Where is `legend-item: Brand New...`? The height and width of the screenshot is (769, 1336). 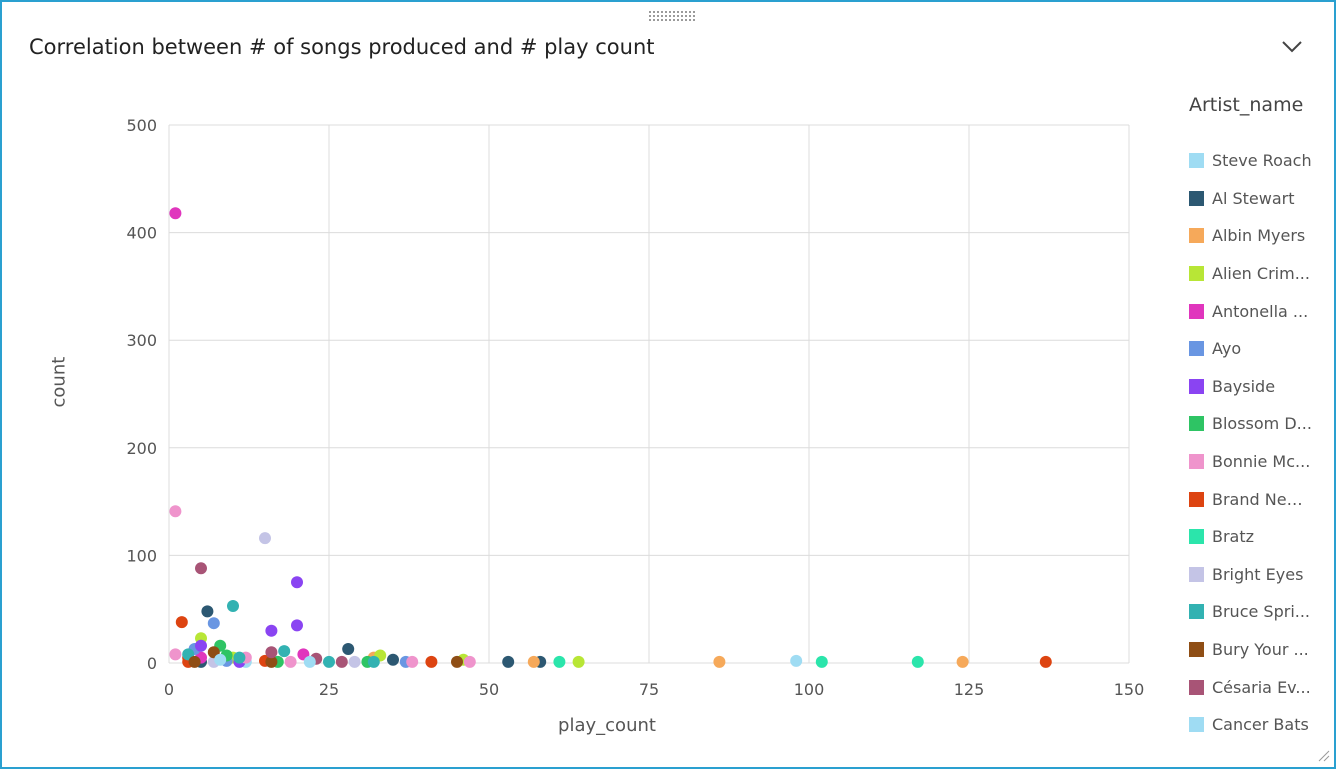
legend-item: Brand New... is located at coordinates (1254, 499).